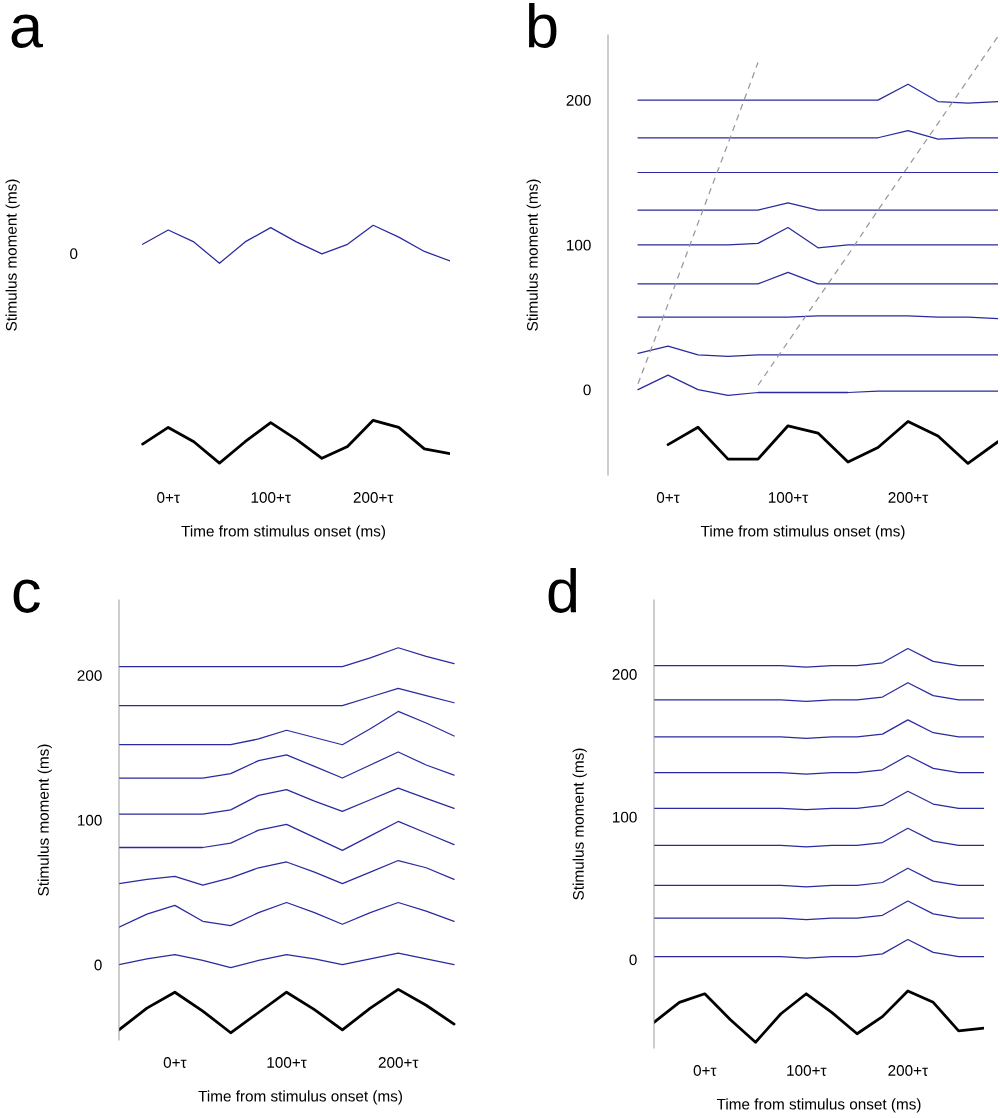 This screenshot has height=1118, width=1000. I want to click on chart-title: a, so click(27, 31).